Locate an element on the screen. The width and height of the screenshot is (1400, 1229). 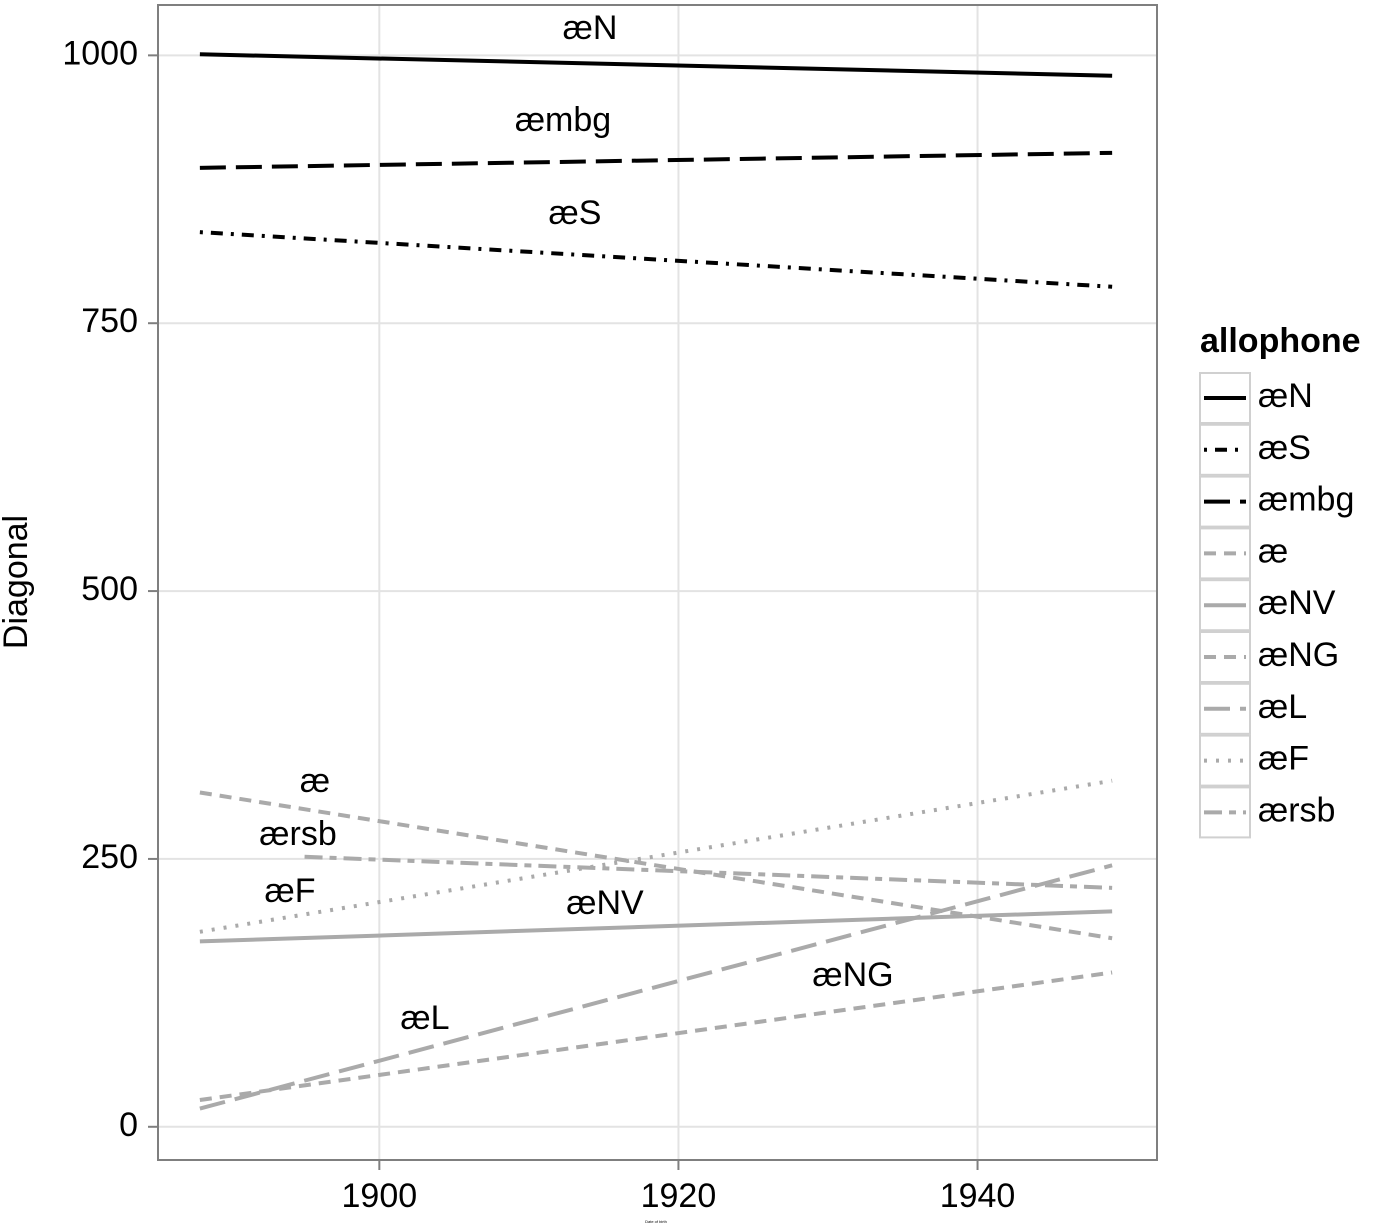
y-tick-label: 1000 is located at coordinates (100, 53).